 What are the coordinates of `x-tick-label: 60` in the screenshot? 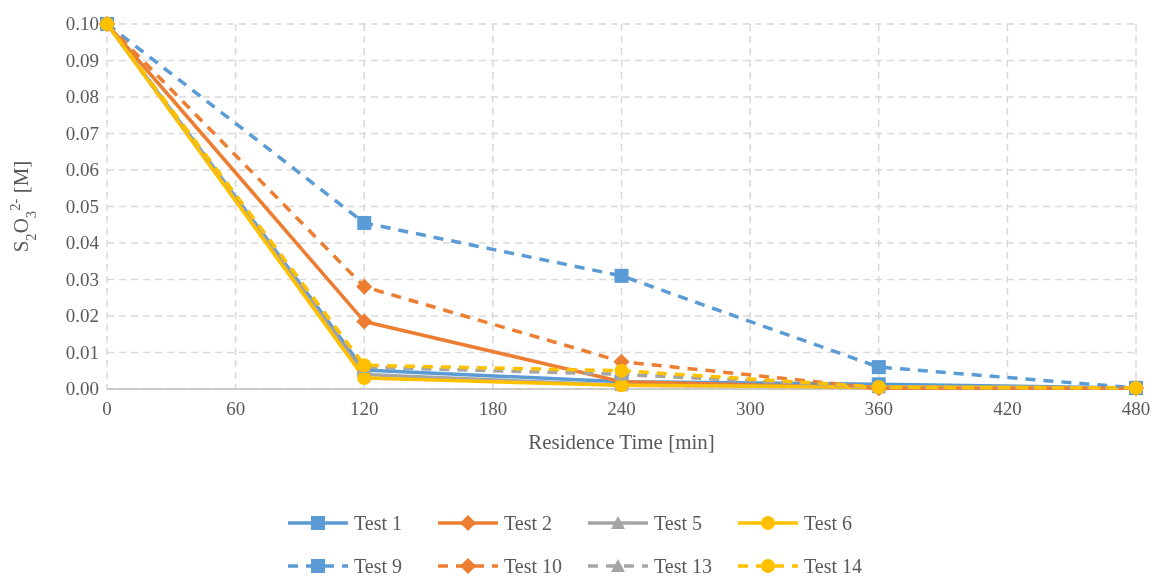 It's located at (236, 408).